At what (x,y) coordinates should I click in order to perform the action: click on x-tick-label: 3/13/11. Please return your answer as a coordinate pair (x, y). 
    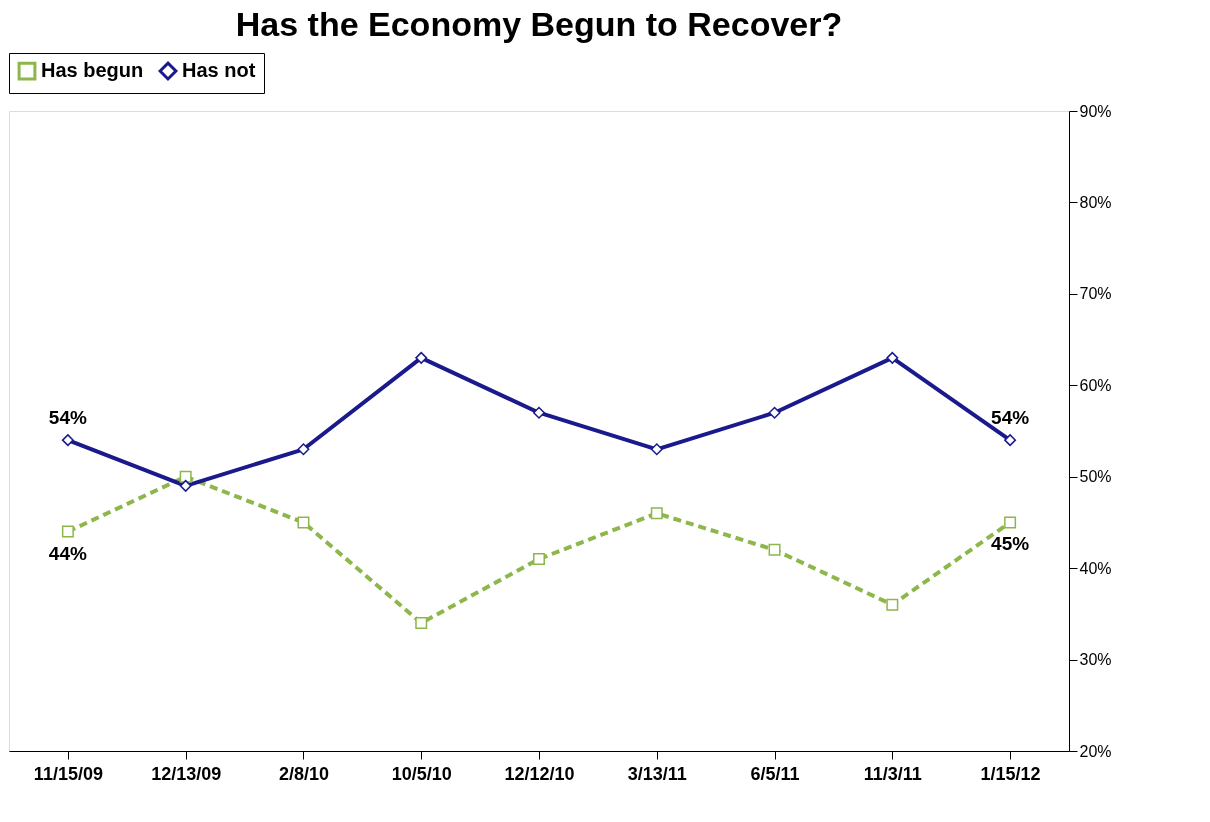
    Looking at the image, I should click on (657, 773).